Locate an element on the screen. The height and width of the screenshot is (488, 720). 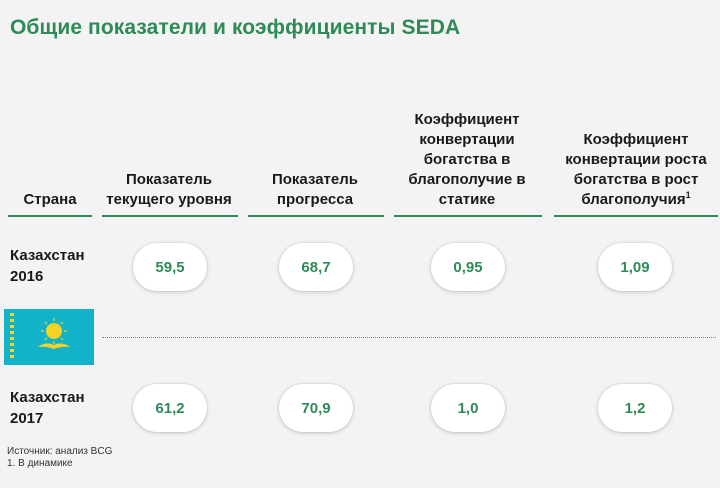
header-progress: Показатель прогресса is located at coordinates (314, 189).